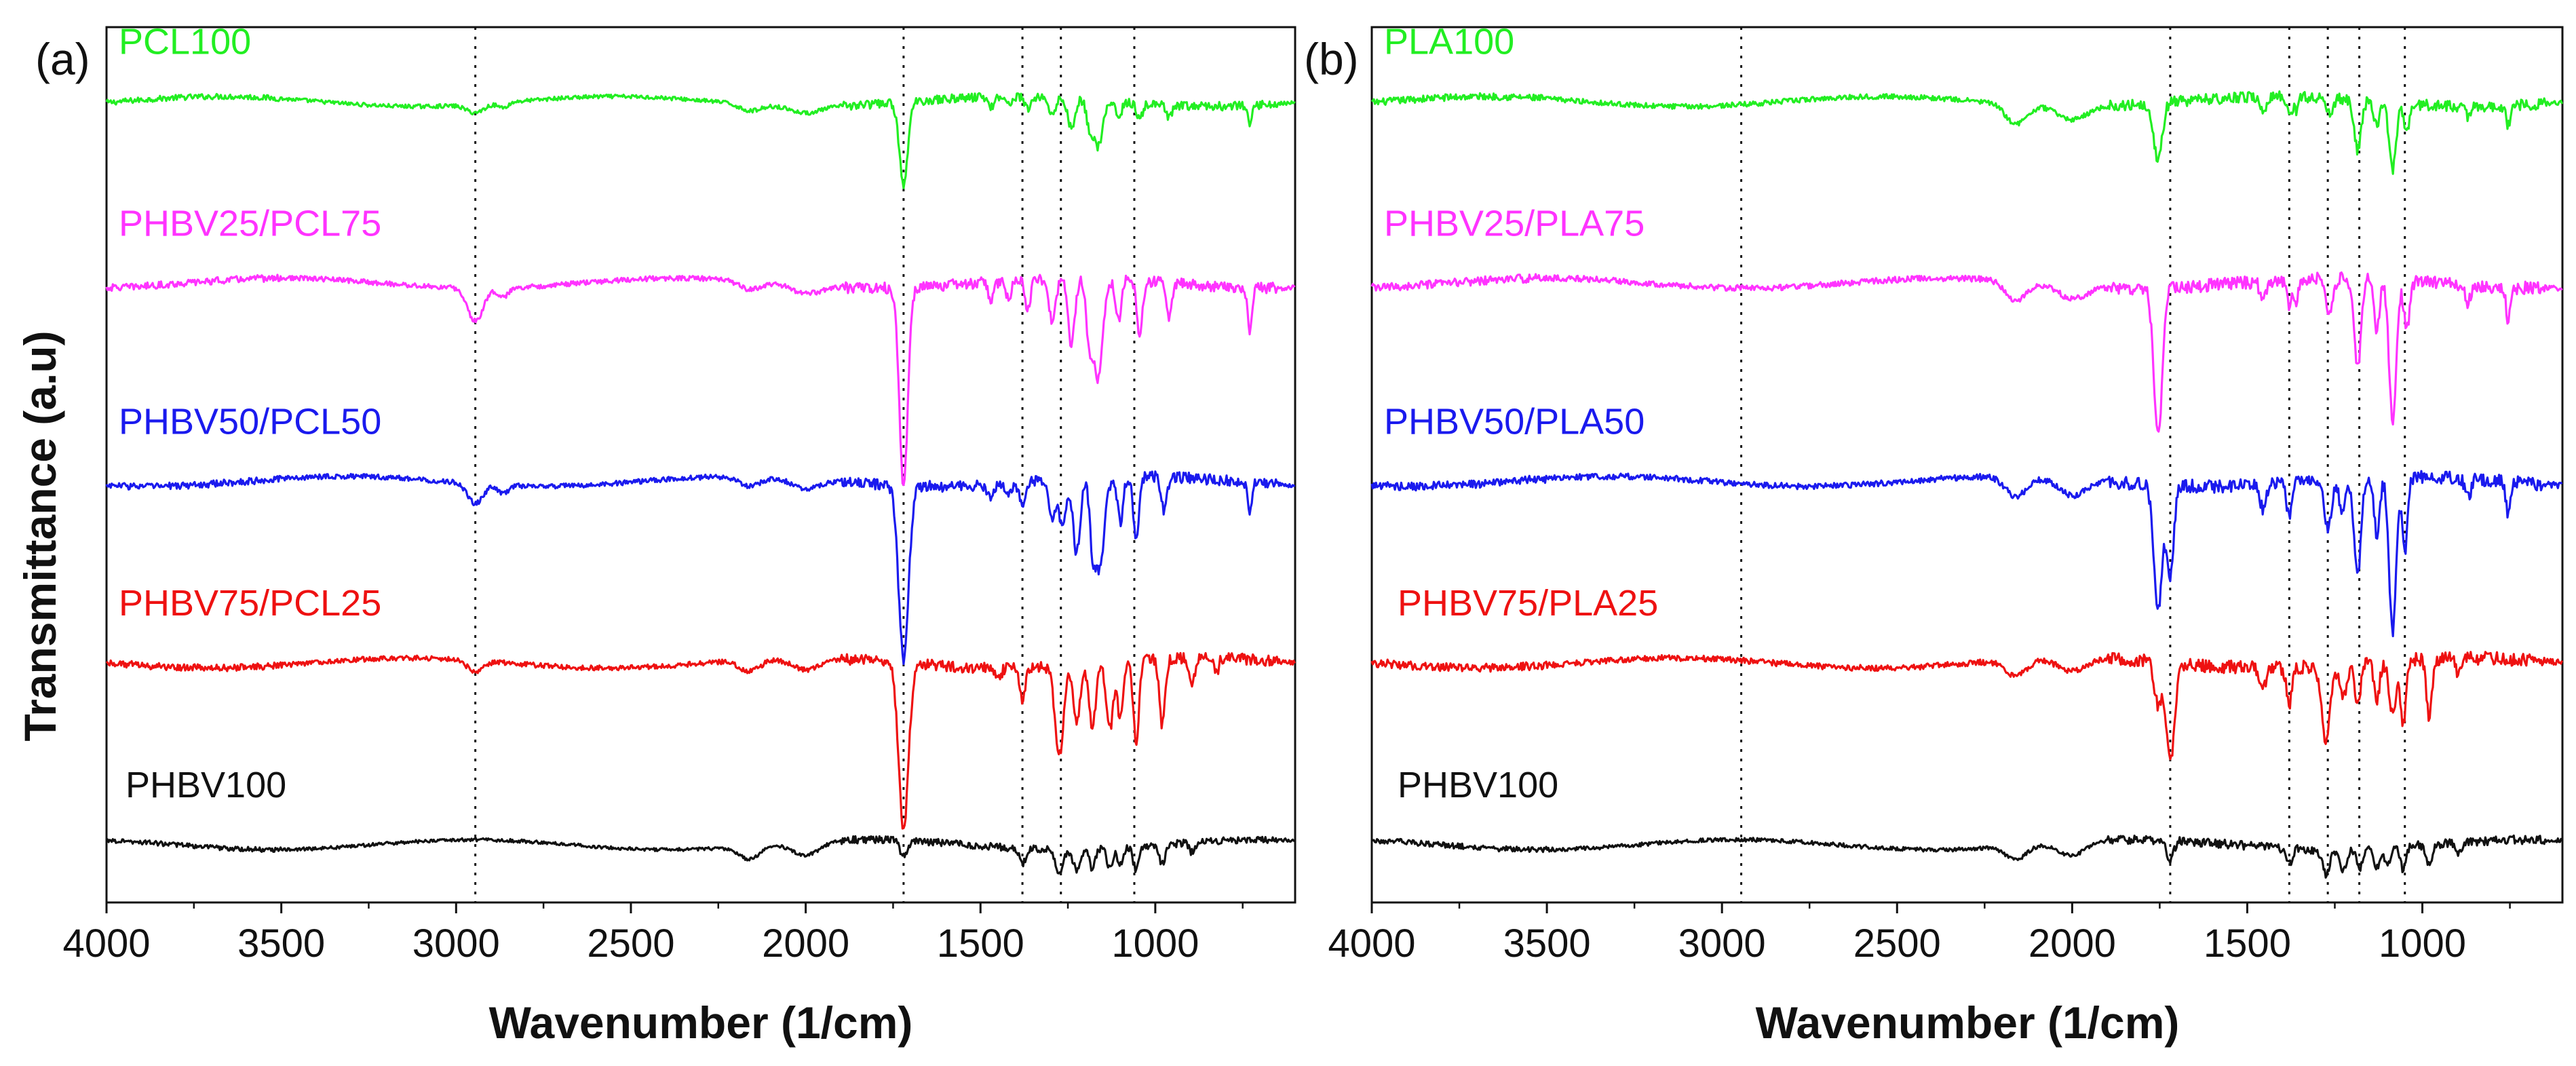  What do you see at coordinates (1478, 785) in the screenshot?
I see `panel-b-series-label: PHBV100` at bounding box center [1478, 785].